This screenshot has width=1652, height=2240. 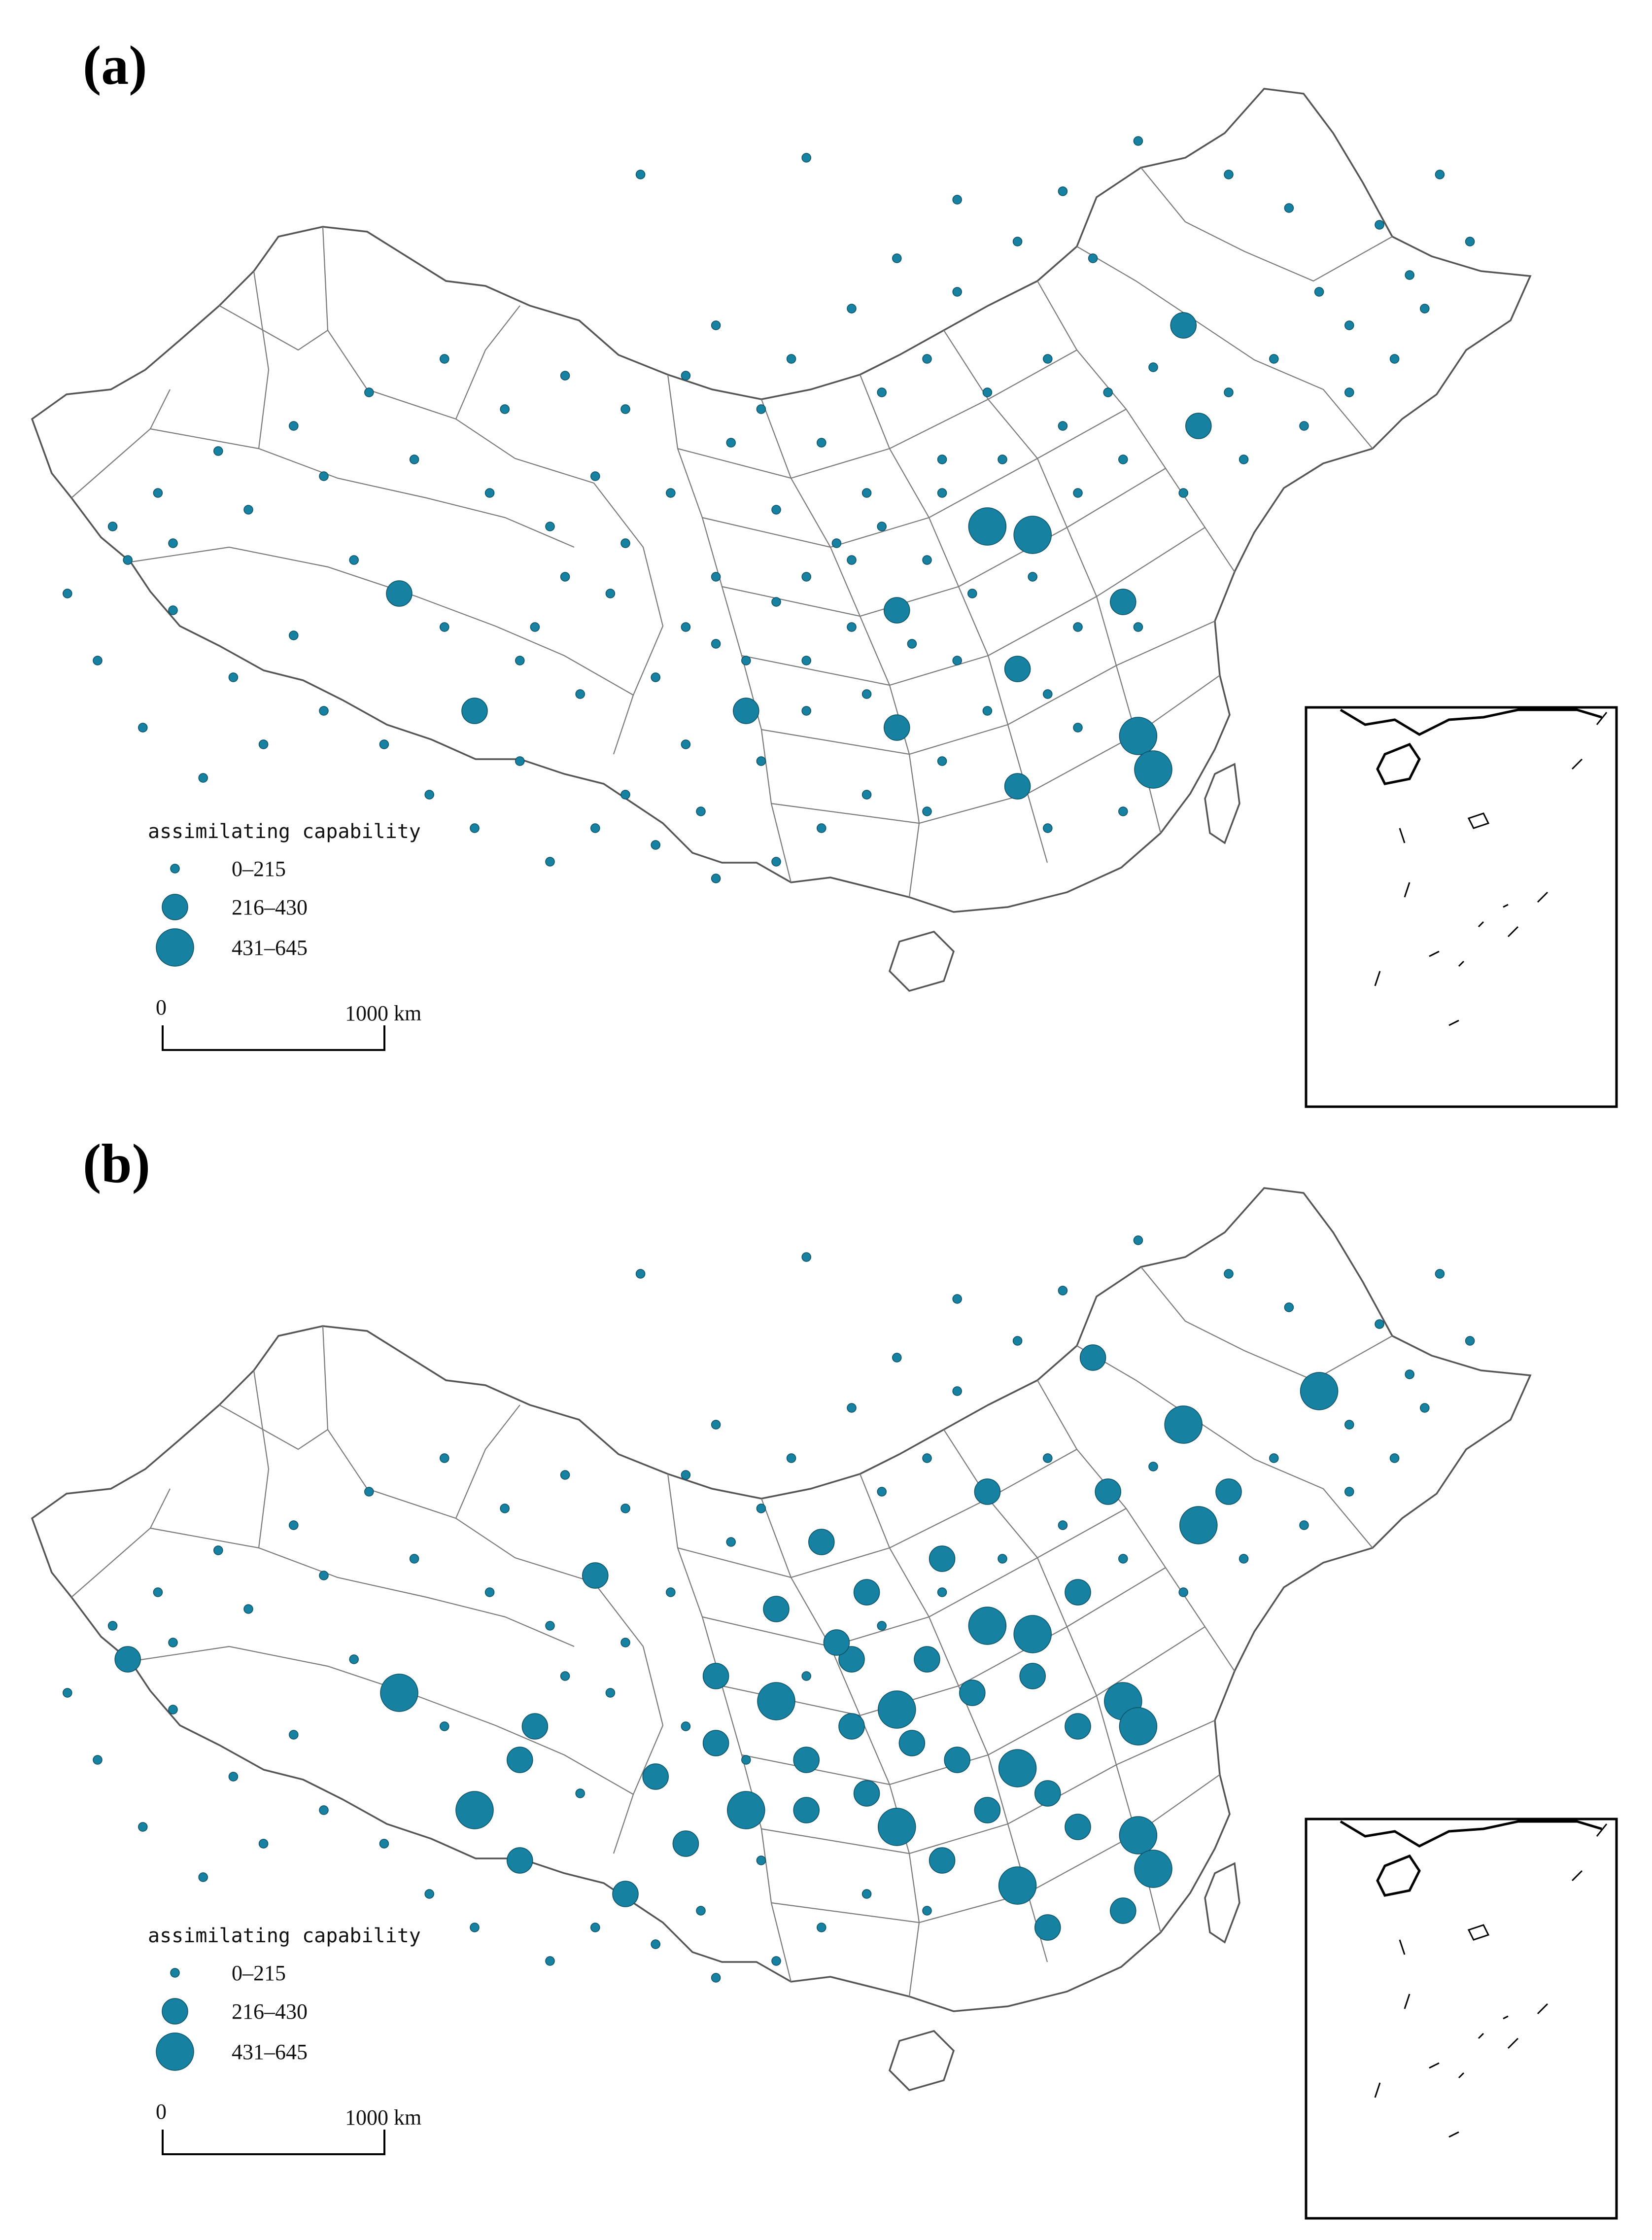 What do you see at coordinates (175, 1973) in the screenshot?
I see `legend-symbol-small` at bounding box center [175, 1973].